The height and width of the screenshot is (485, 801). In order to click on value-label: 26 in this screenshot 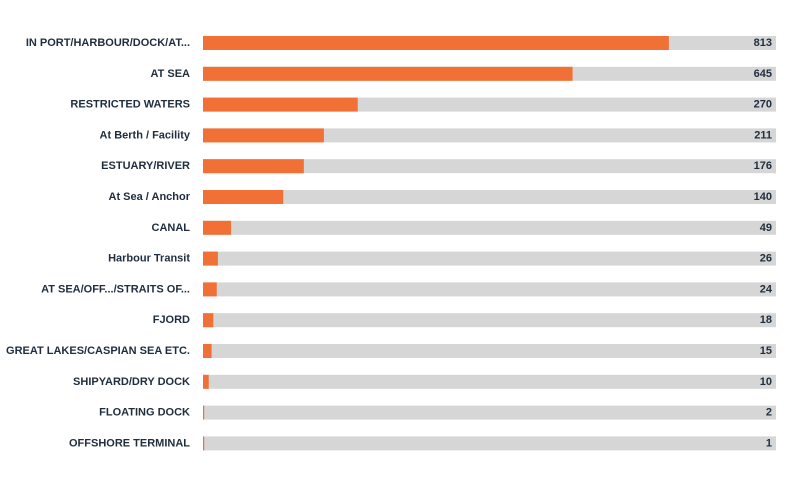, I will do `click(766, 259)`.